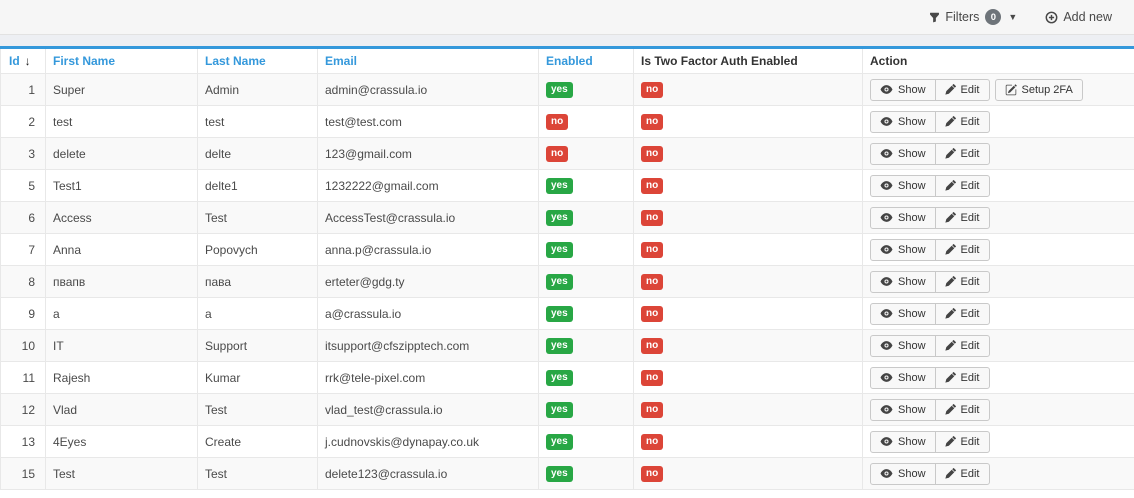  Describe the element at coordinates (121, 441) in the screenshot. I see `cell-first-name: 4Eyes` at that location.